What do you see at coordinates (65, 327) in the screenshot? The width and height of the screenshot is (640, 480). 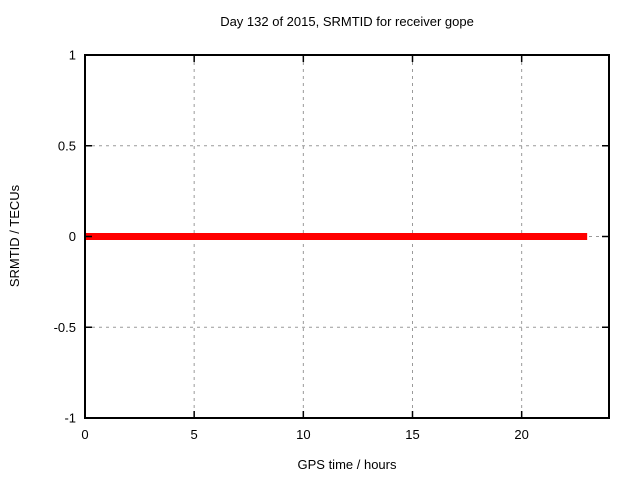 I see `y-tick-label: -0.5` at bounding box center [65, 327].